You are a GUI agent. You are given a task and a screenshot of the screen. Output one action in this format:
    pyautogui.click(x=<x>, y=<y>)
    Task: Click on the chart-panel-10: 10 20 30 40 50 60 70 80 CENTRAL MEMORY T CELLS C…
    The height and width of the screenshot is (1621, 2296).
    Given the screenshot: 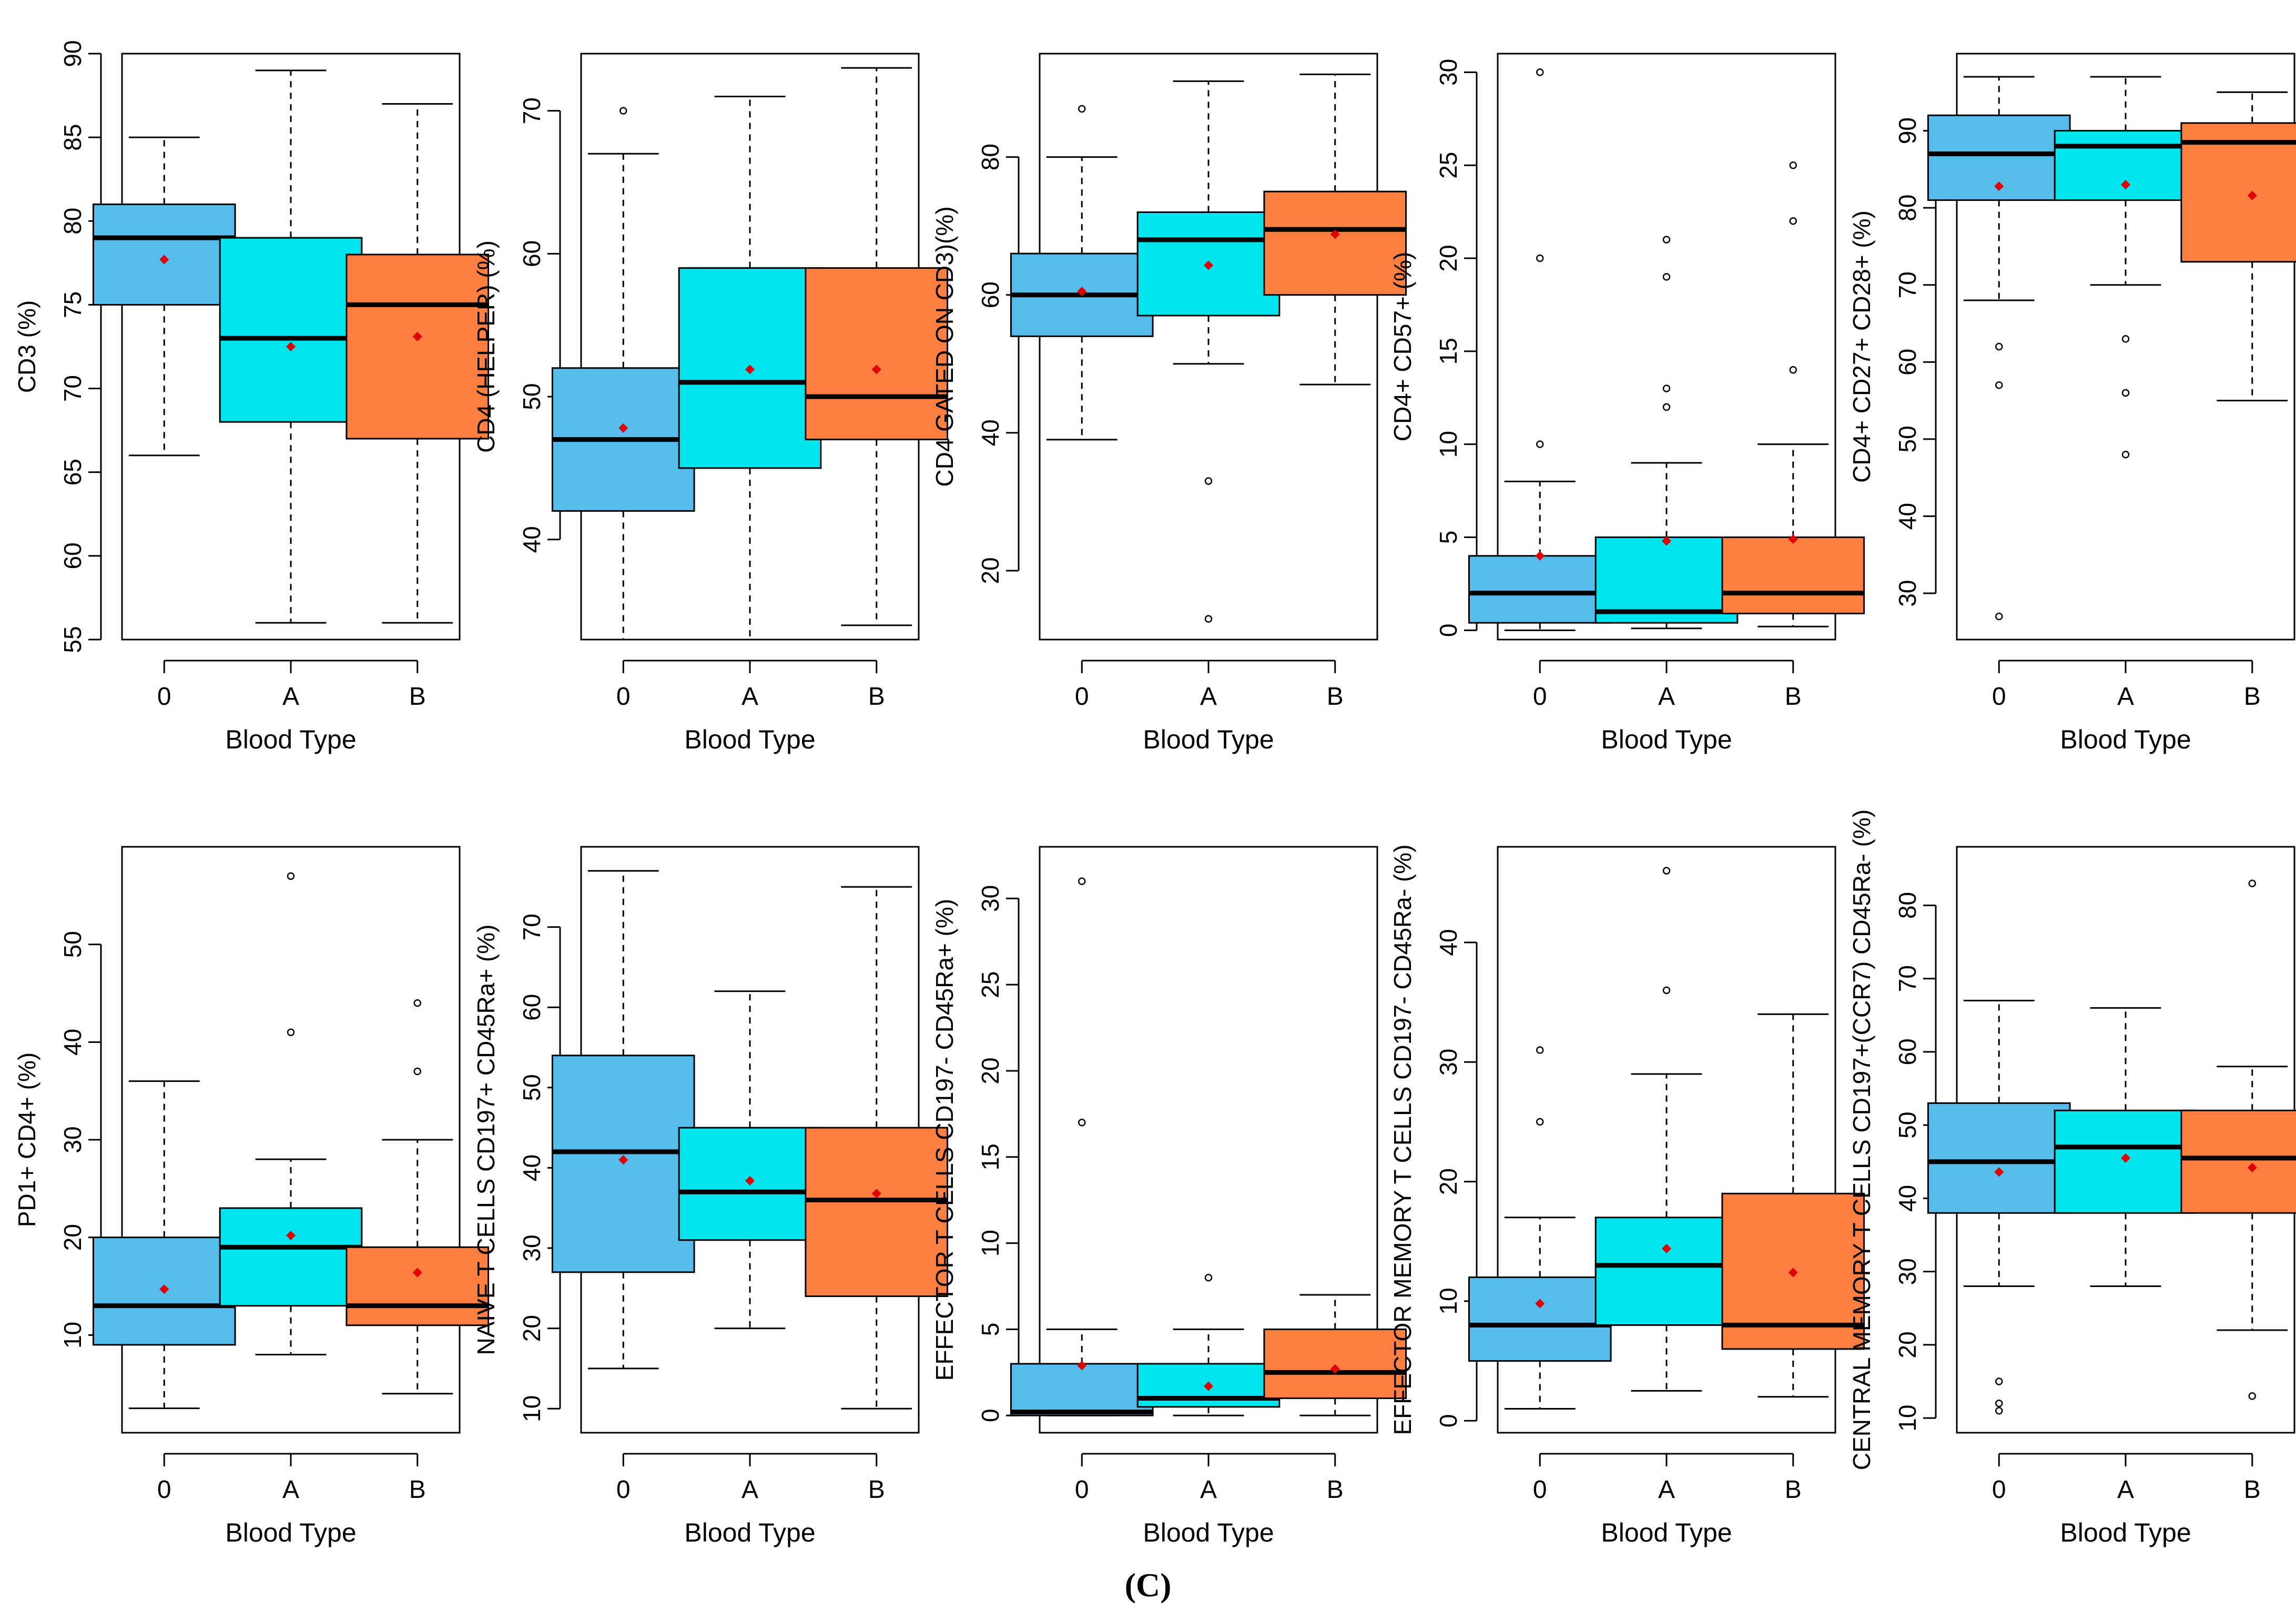 What is the action you would take?
    pyautogui.click(x=2072, y=1178)
    